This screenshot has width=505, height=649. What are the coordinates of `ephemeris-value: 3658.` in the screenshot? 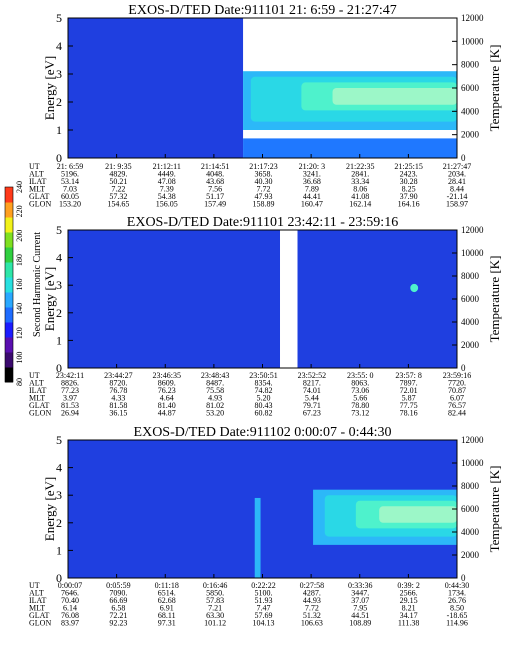 It's located at (264, 174).